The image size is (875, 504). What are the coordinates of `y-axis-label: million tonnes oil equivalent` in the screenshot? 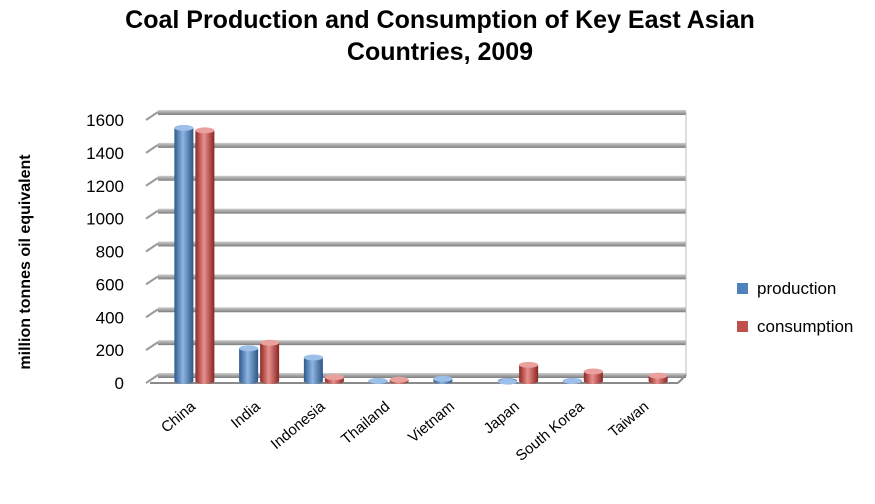 It's located at (25, 262).